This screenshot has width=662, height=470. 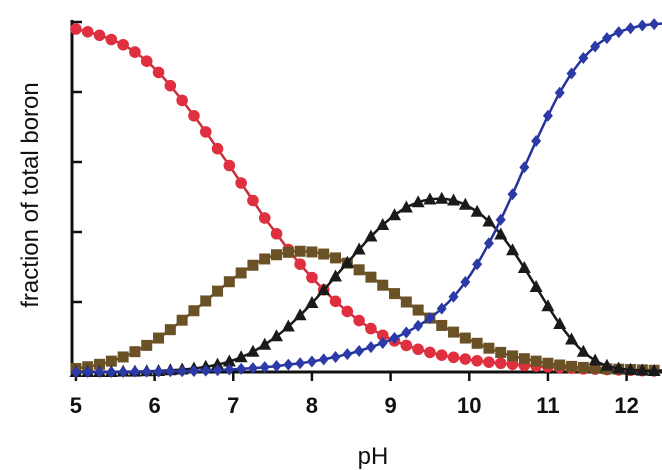 I want to click on x-tick-label: 5, so click(x=76, y=405).